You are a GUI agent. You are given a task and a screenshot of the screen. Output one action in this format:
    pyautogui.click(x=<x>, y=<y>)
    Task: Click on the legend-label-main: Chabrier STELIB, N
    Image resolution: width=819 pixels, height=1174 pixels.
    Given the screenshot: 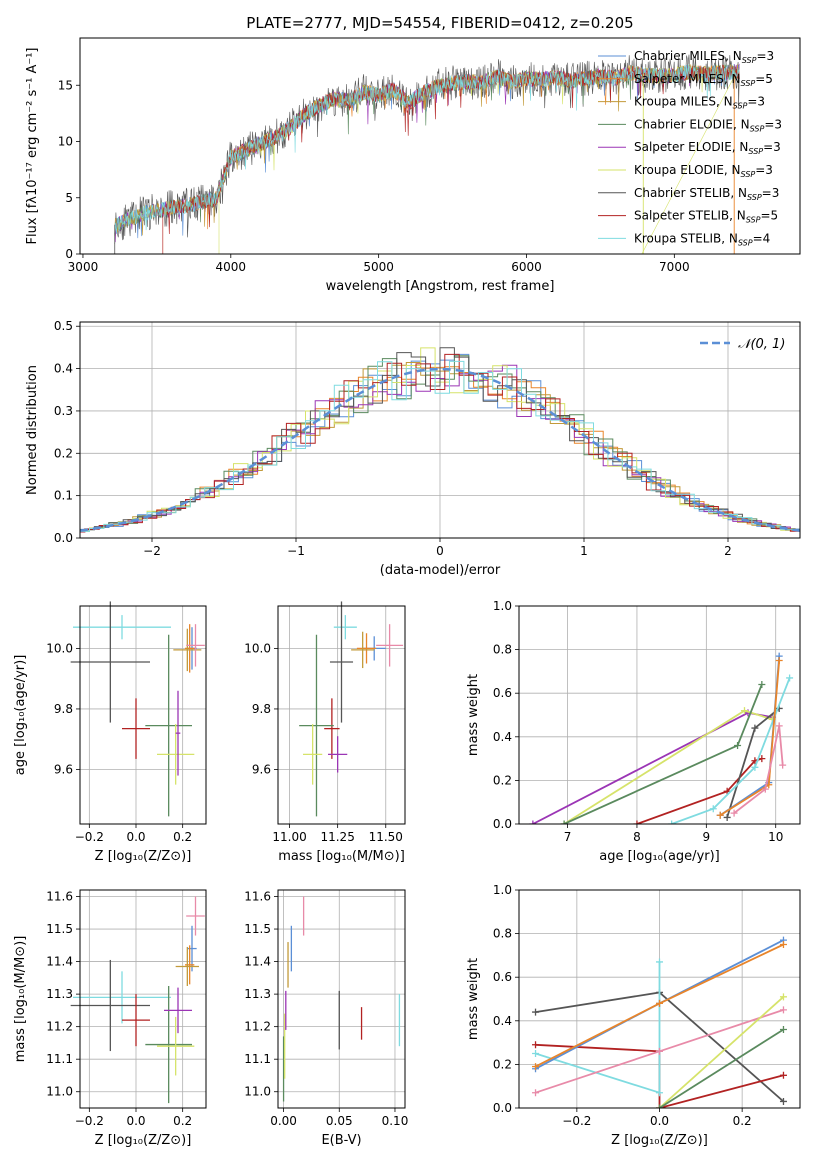 What is the action you would take?
    pyautogui.click(x=690, y=193)
    